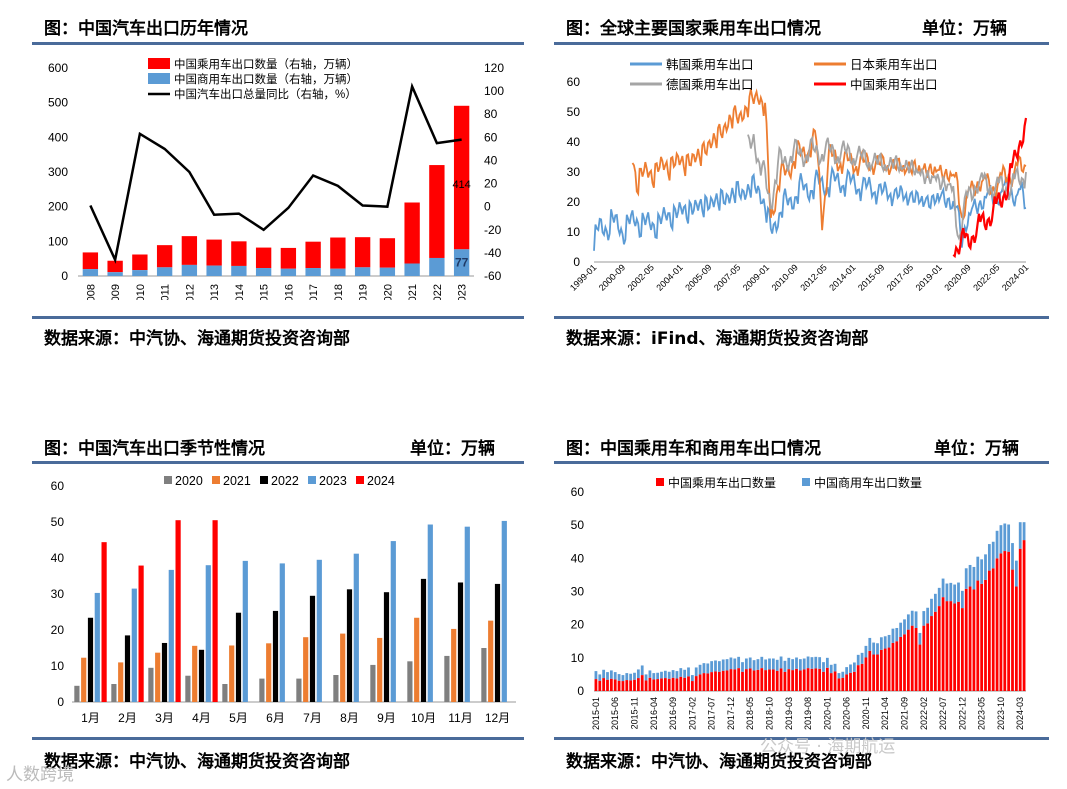 The width and height of the screenshot is (1067, 789). I want to click on x-tick-label: 2015, so click(265, 292).